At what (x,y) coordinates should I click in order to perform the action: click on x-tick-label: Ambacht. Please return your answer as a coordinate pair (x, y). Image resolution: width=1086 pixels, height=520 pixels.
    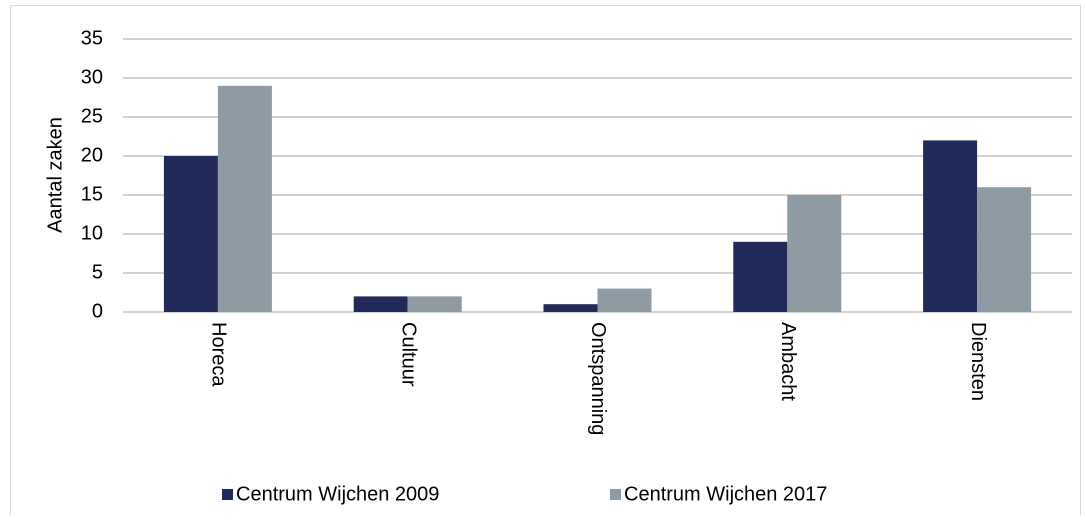
    Looking at the image, I should click on (788, 361).